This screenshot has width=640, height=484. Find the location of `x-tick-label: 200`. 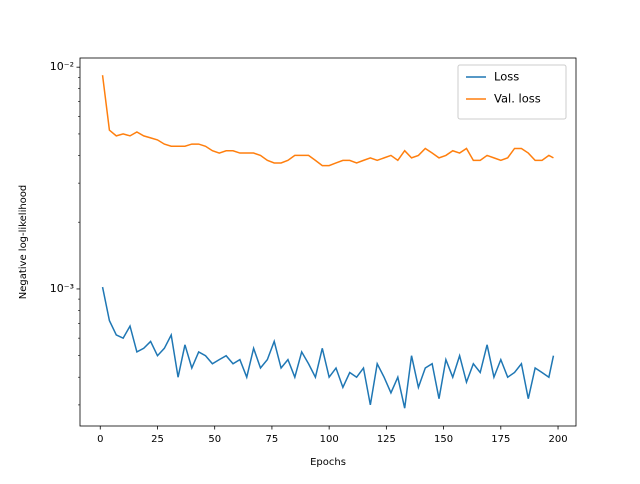

x-tick-label: 200 is located at coordinates (557, 439).